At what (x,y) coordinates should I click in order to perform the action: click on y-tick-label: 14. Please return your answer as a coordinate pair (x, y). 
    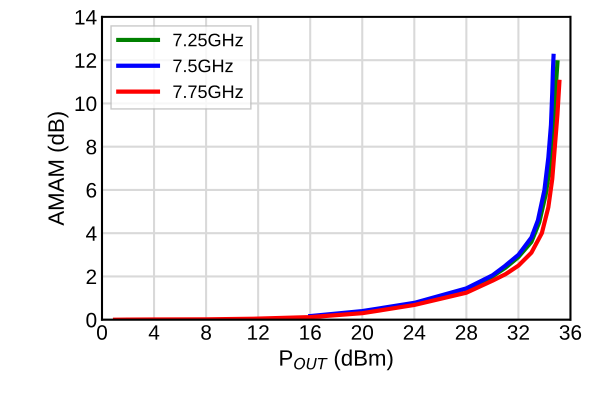
    Looking at the image, I should click on (86, 17).